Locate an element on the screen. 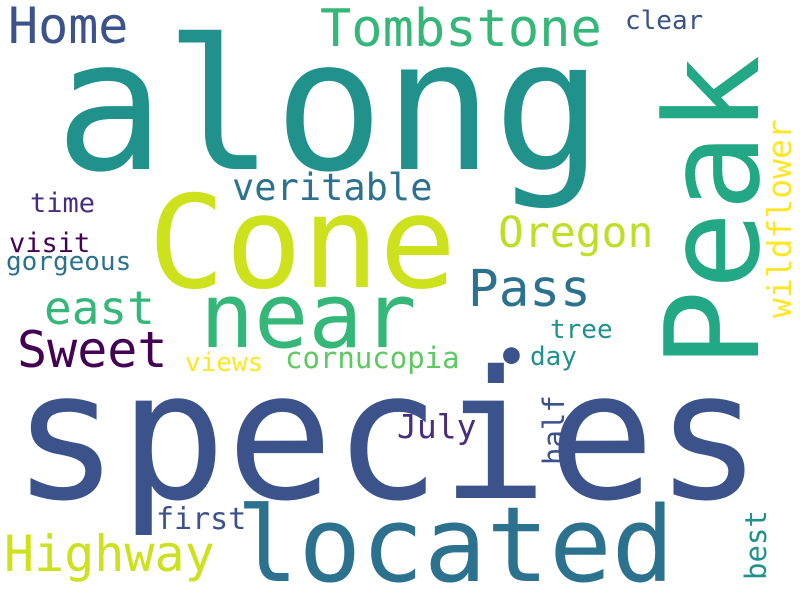  word-visit: visit is located at coordinates (50, 243).